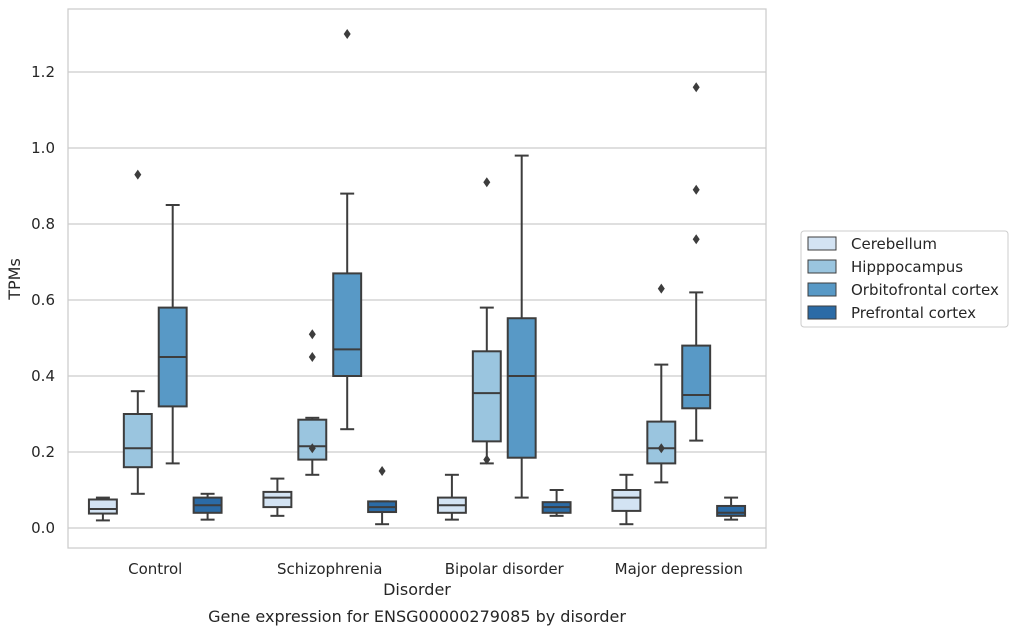 This screenshot has width=1018, height=634. What do you see at coordinates (679, 569) in the screenshot?
I see `x-tick-label: Major depression` at bounding box center [679, 569].